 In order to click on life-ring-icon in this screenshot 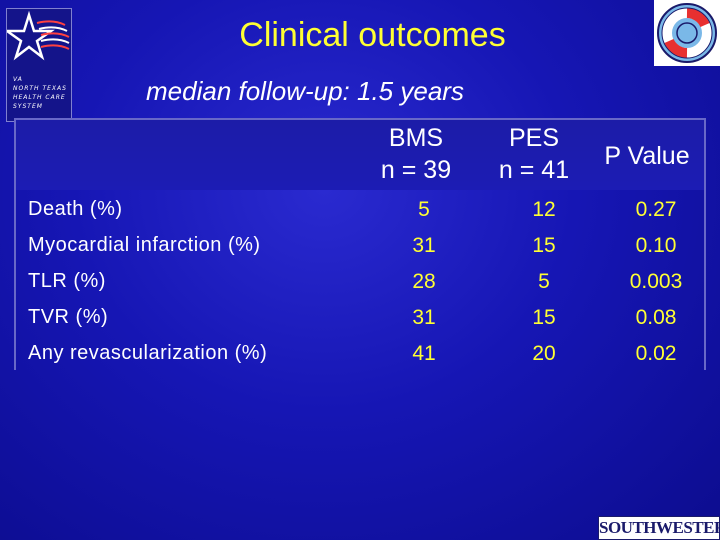, I will do `click(687, 33)`.